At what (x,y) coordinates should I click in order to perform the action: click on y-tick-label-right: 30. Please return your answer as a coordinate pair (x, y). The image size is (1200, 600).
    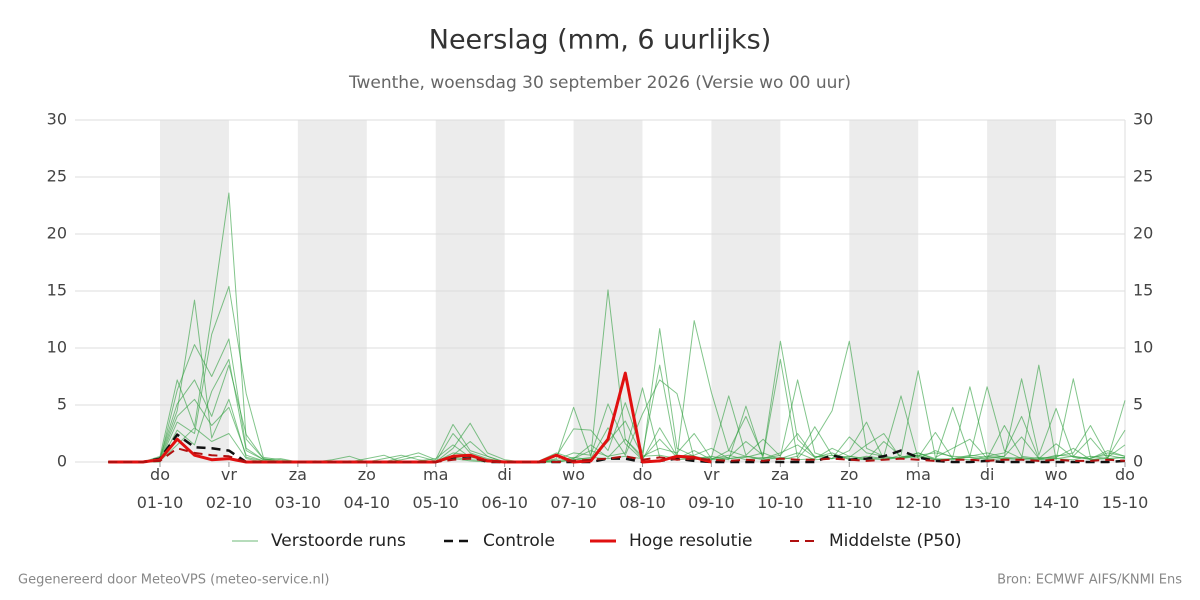
    Looking at the image, I should click on (1143, 119).